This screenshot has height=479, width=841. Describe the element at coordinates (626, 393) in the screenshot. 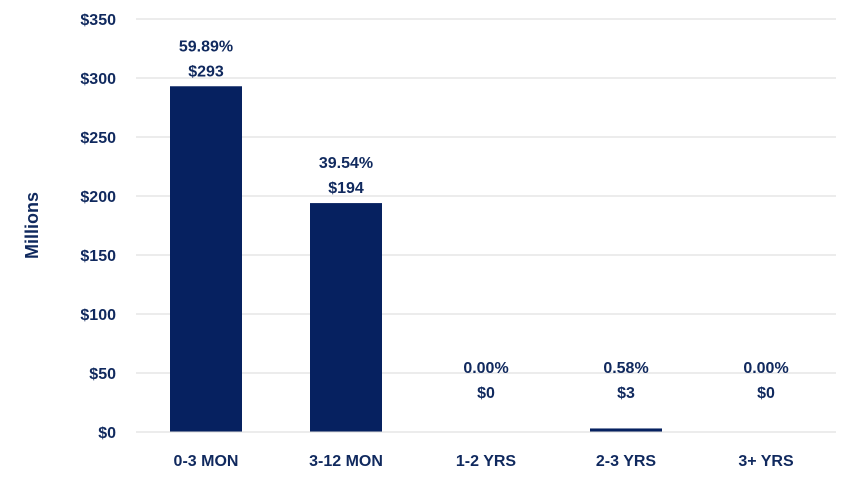

I see `value-label: $3` at that location.